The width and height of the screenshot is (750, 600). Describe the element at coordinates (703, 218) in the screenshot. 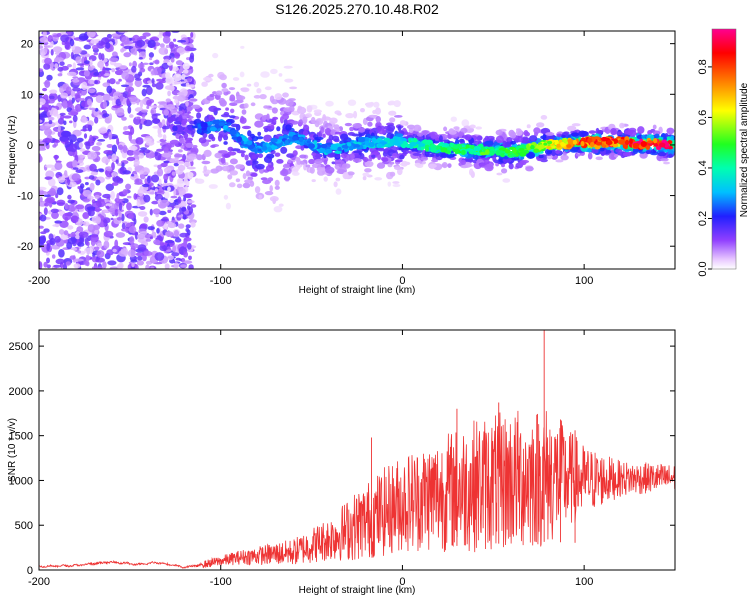

I see `colorbar-tick-label: 0.2` at that location.